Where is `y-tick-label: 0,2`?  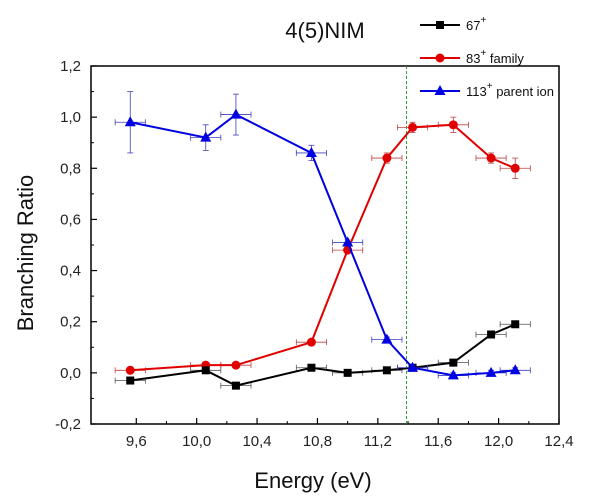 y-tick-label: 0,2 is located at coordinates (70, 322).